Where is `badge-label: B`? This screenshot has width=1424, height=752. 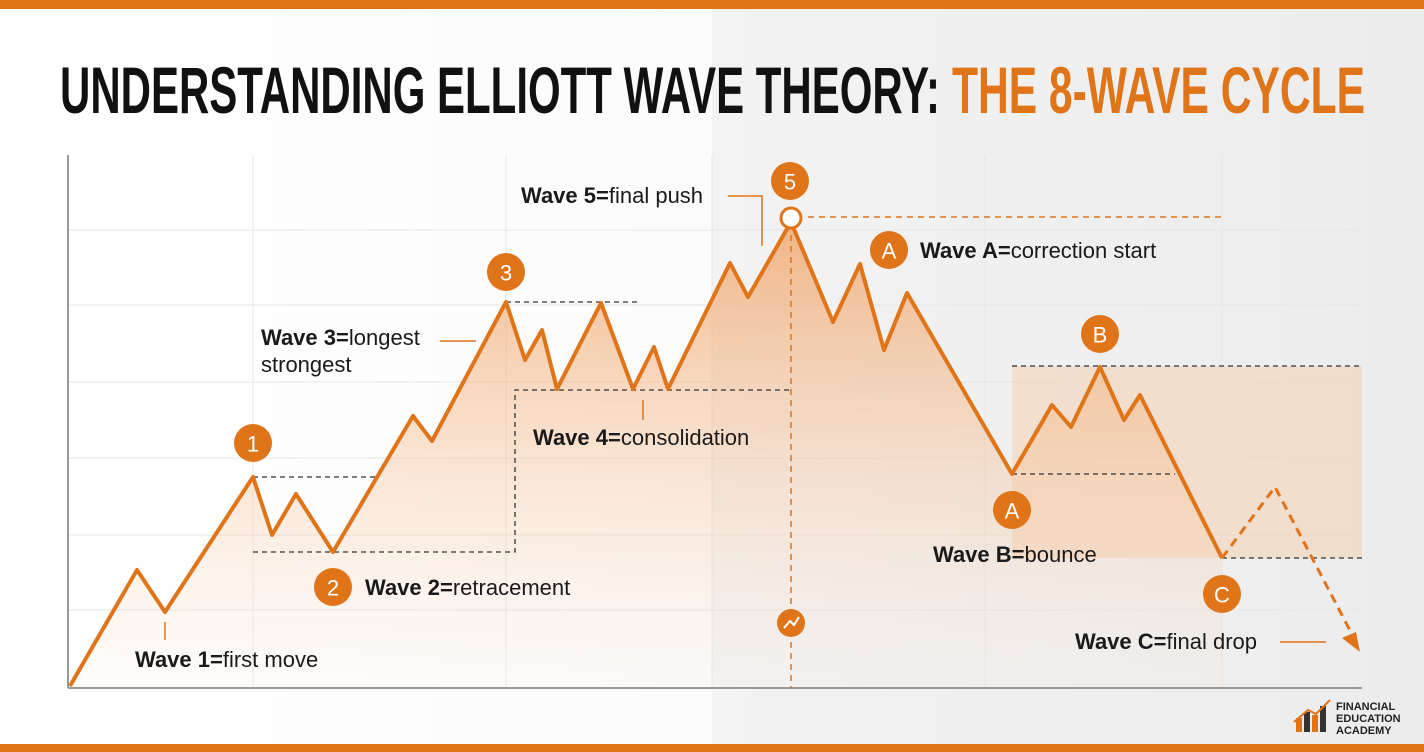
badge-label: B is located at coordinates (1100, 335).